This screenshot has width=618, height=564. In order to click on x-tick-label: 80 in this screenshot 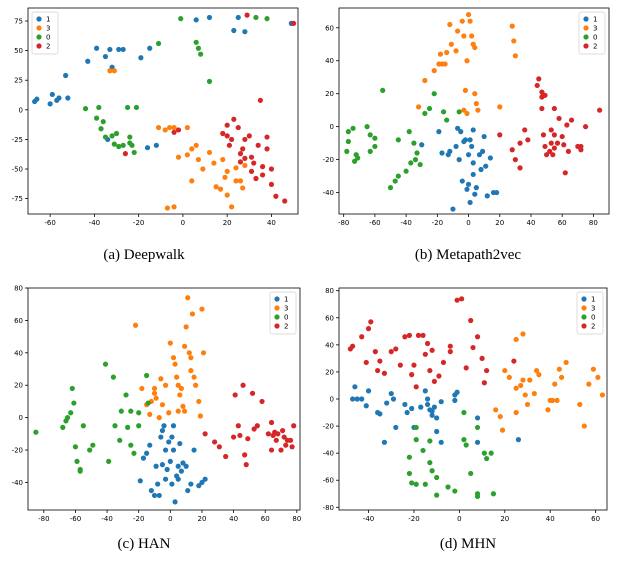, I will do `click(593, 223)`.